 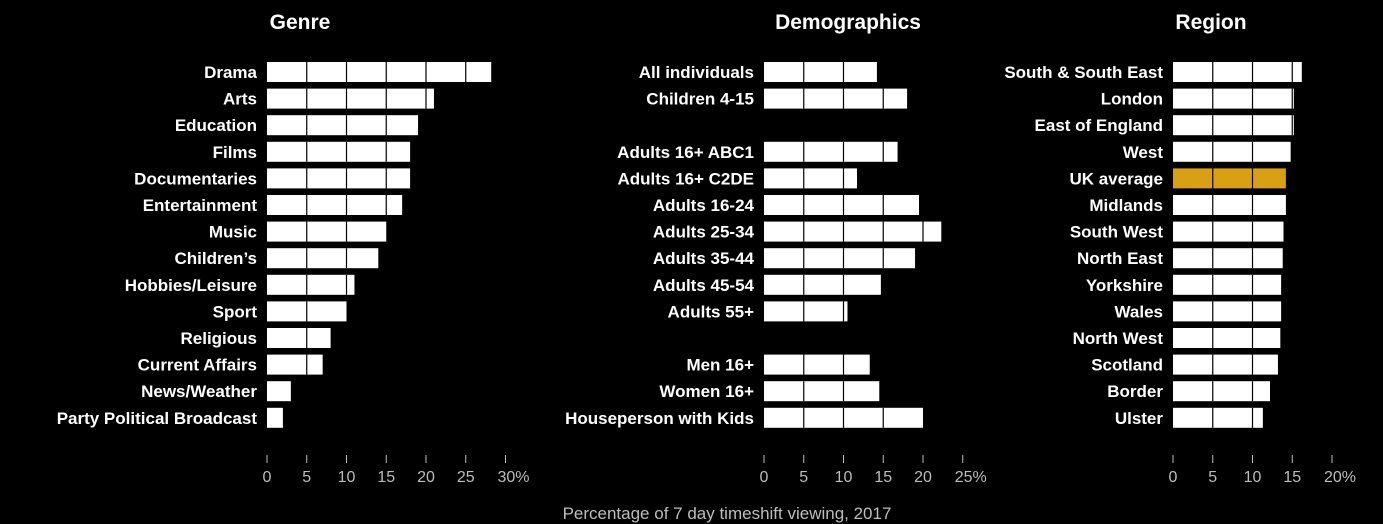 I want to click on category-label: Adults 25-34, so click(x=704, y=232).